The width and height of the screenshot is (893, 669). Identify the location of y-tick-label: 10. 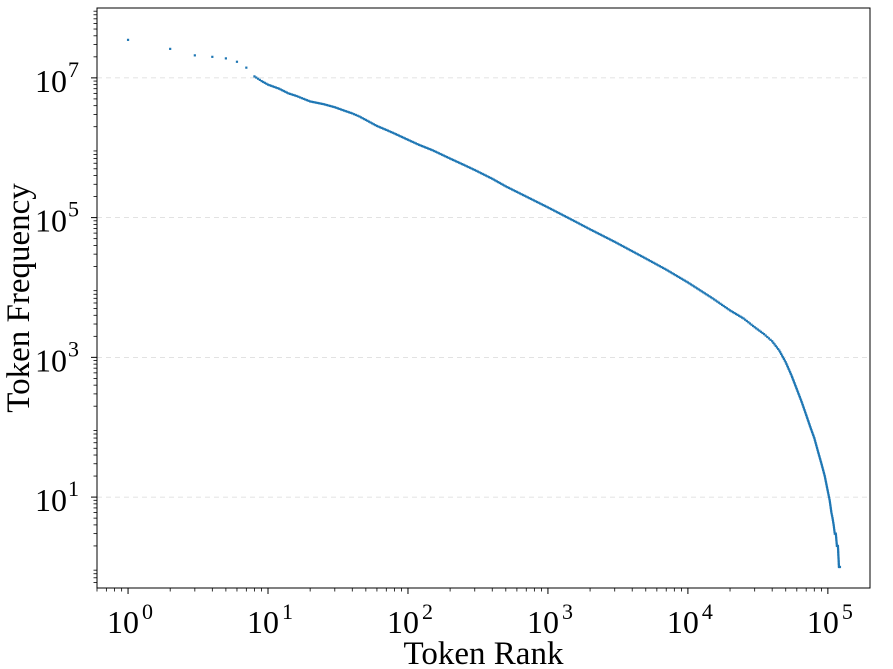
(51, 221).